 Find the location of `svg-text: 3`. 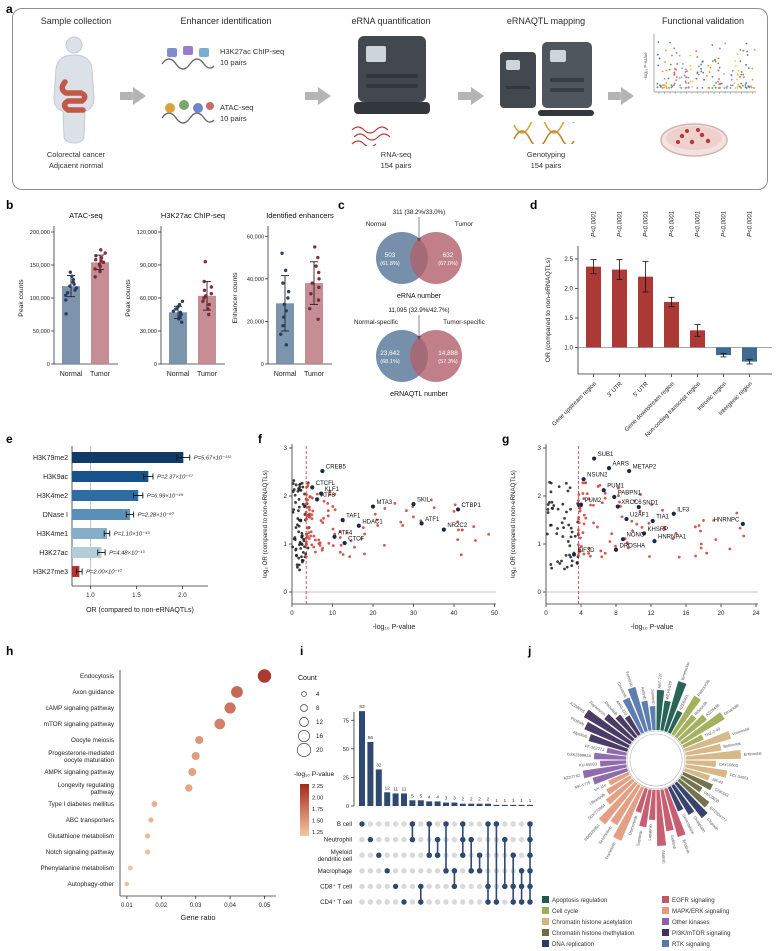

svg-text: 3 is located at coordinates (454, 799).